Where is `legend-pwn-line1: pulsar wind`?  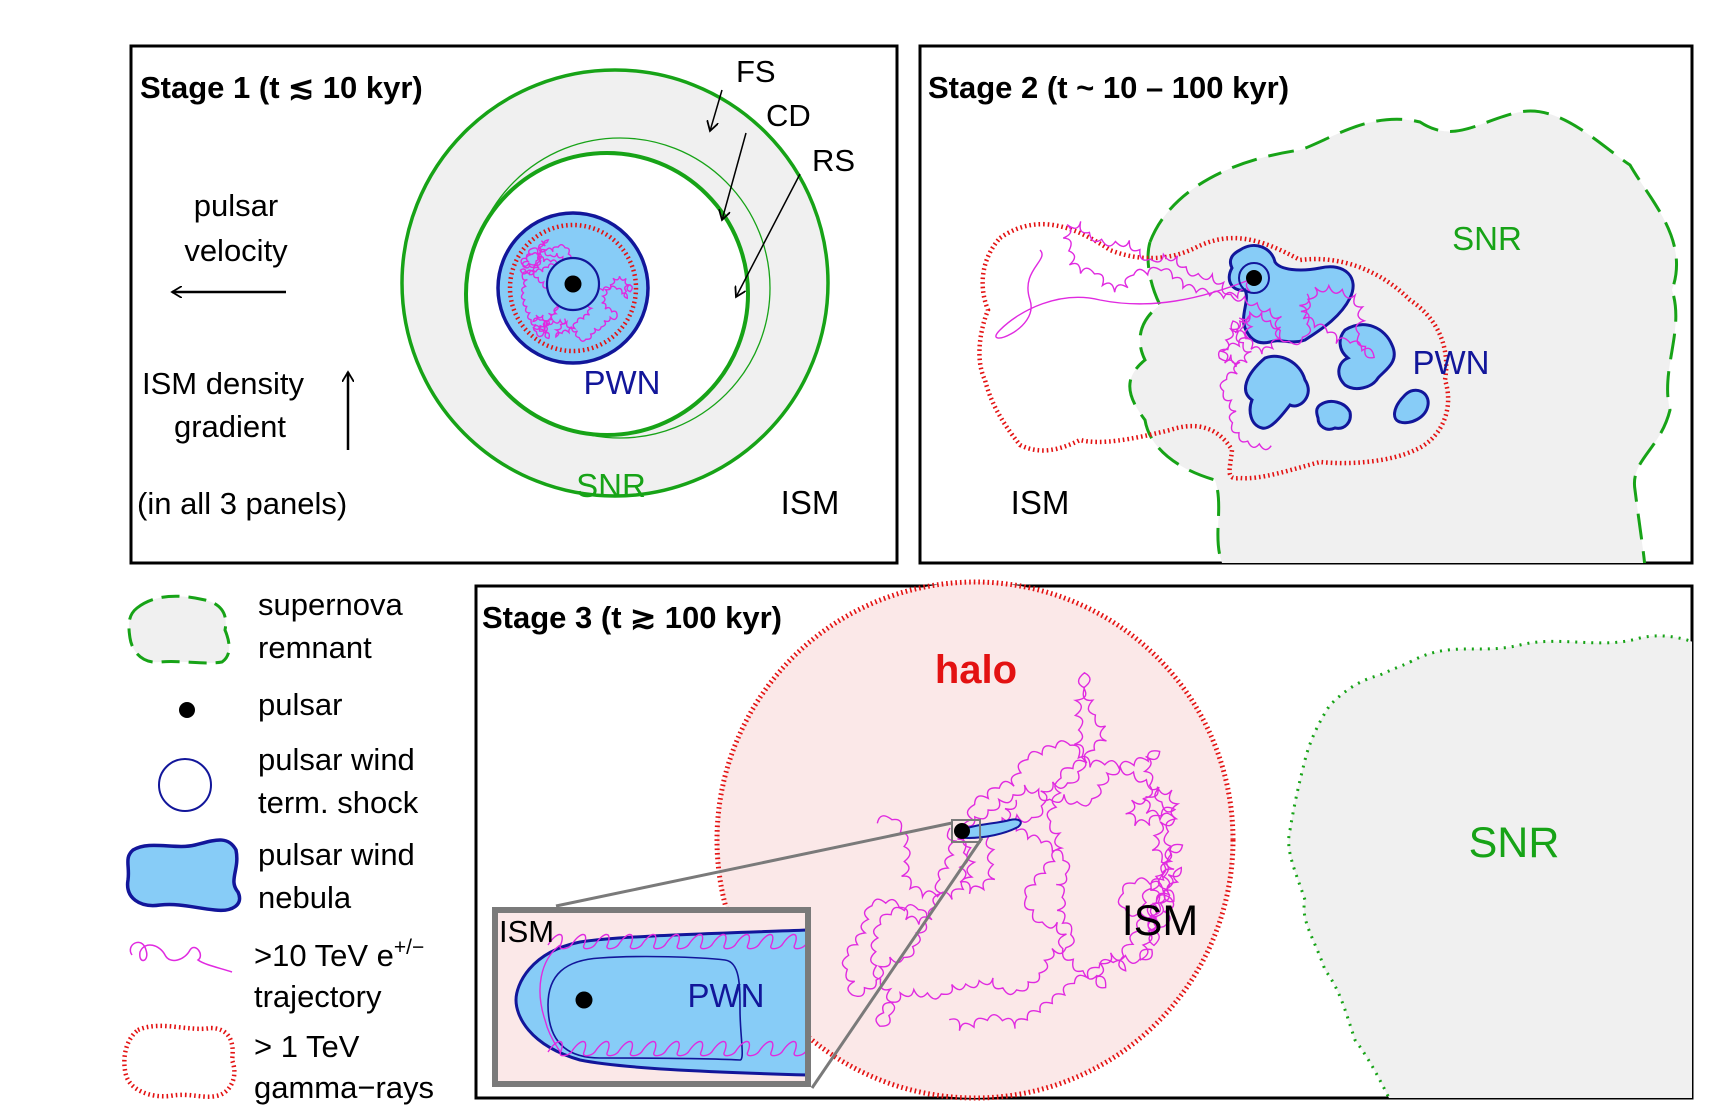
legend-pwn-line1: pulsar wind is located at coordinates (336, 854).